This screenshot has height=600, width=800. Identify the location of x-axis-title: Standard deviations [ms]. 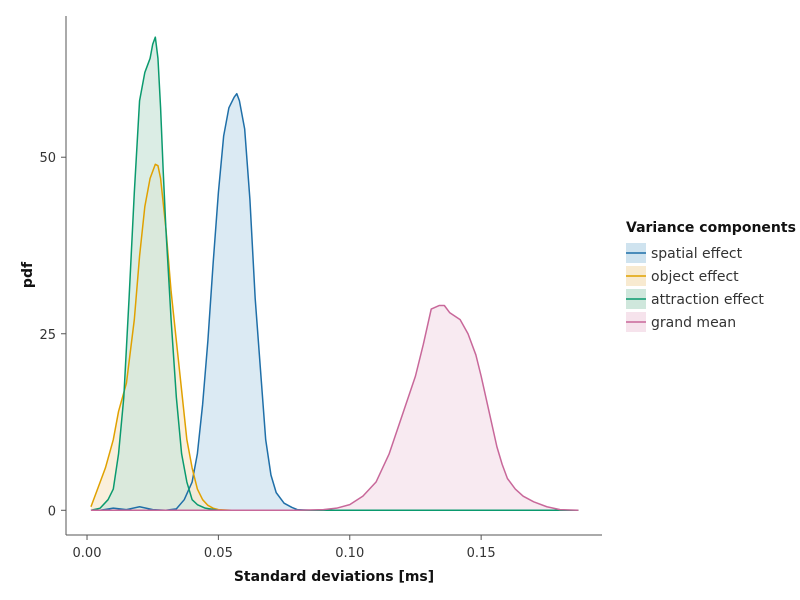
(334, 577).